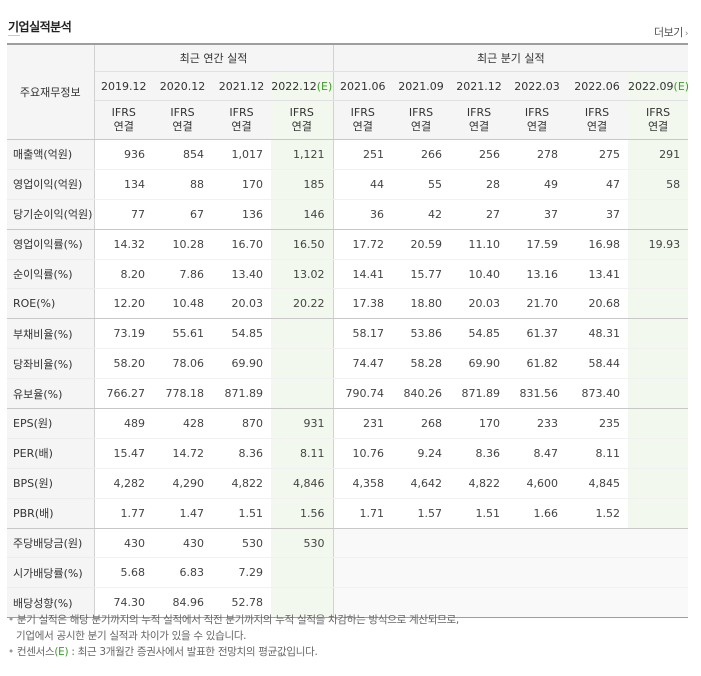  I want to click on cell-annual: 78.06, so click(182, 364).